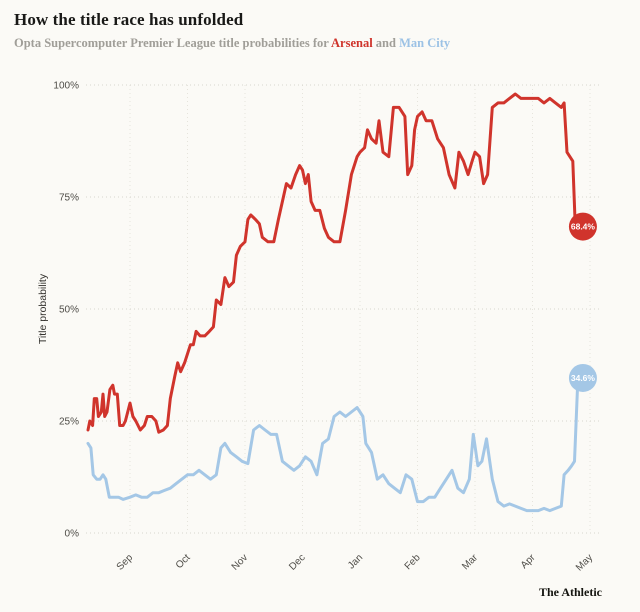 The width and height of the screenshot is (640, 612). Describe the element at coordinates (69, 310) in the screenshot. I see `y-tick-label: 50%` at that location.